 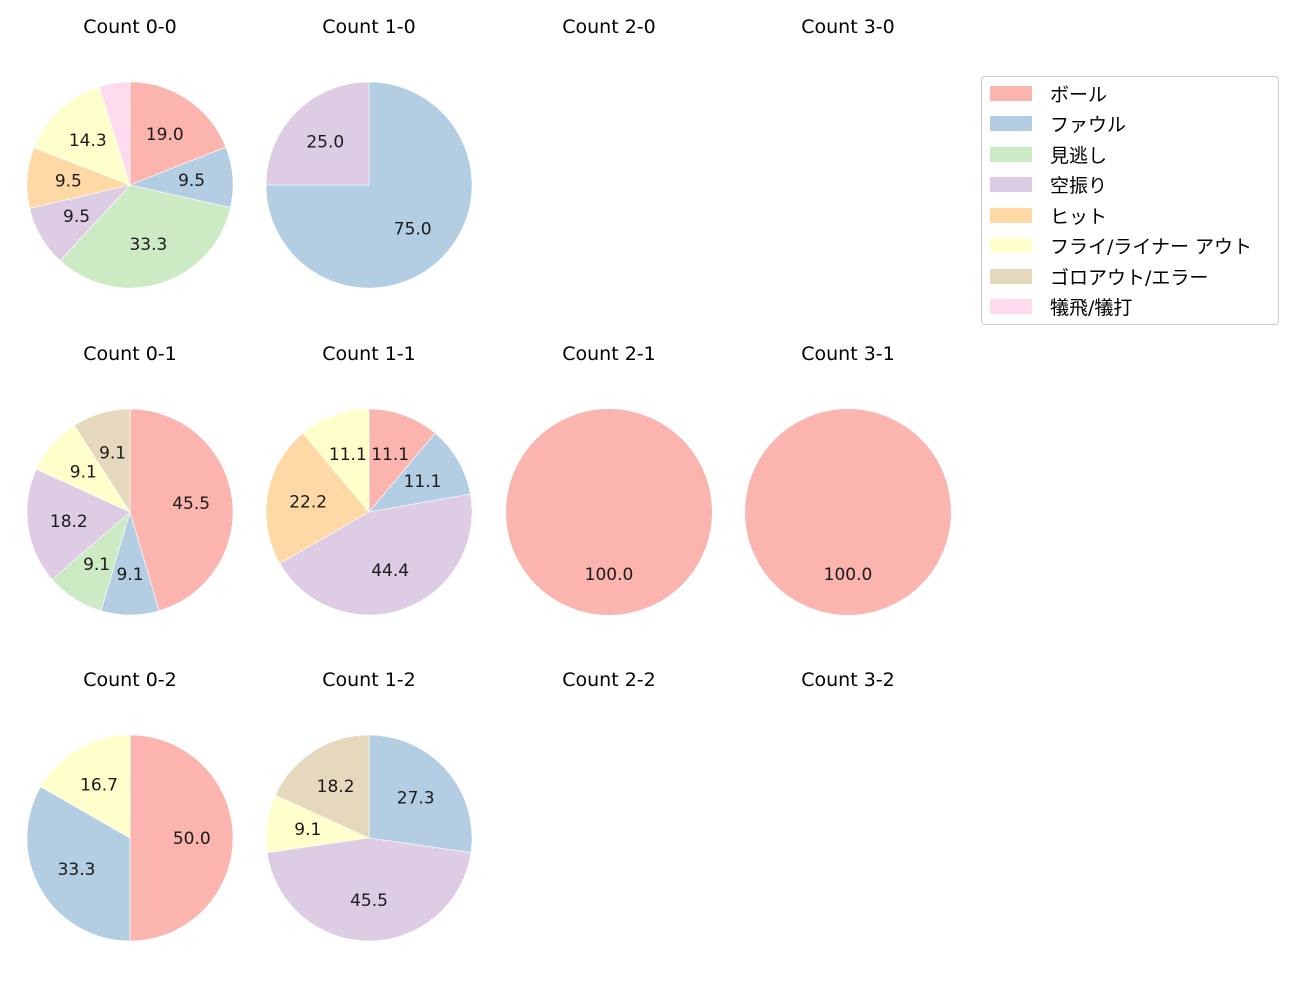 I want to click on pie-panel: Count 1-1 11.1 11.1 44.4 22.2 11.1, so click(x=369, y=477).